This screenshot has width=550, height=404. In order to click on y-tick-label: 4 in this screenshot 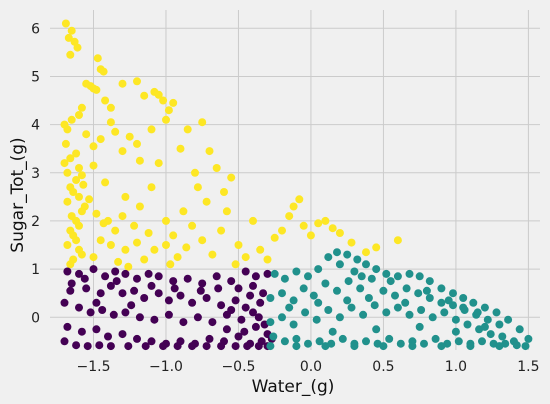, I will do `click(35, 126)`.